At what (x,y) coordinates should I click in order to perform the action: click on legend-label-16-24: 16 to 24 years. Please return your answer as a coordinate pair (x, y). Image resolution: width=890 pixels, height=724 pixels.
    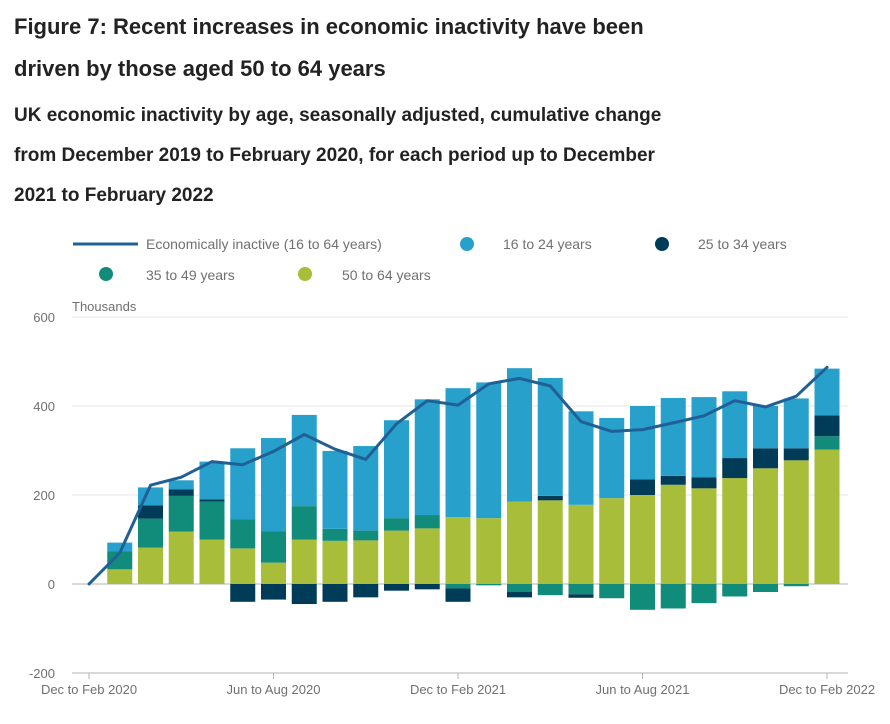
    Looking at the image, I should click on (547, 244).